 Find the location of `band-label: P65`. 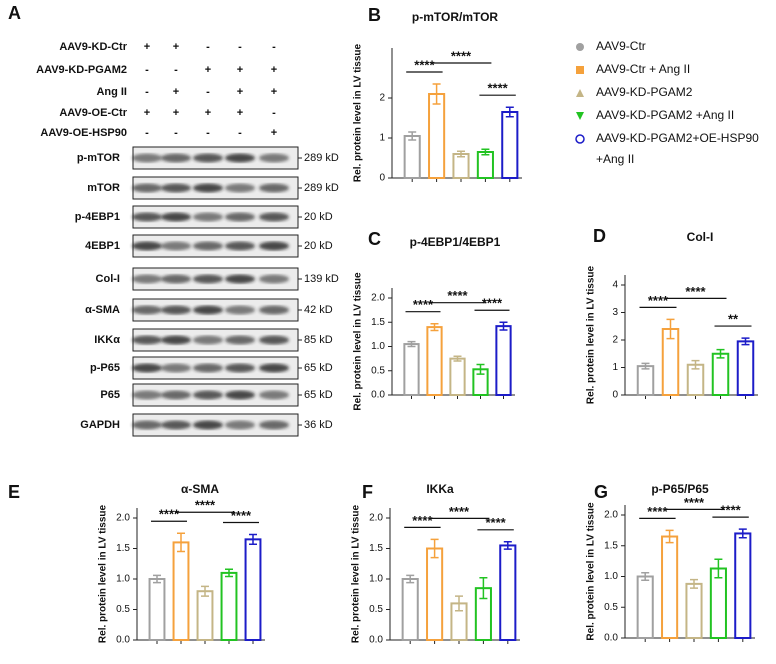

band-label: P65 is located at coordinates (110, 395).